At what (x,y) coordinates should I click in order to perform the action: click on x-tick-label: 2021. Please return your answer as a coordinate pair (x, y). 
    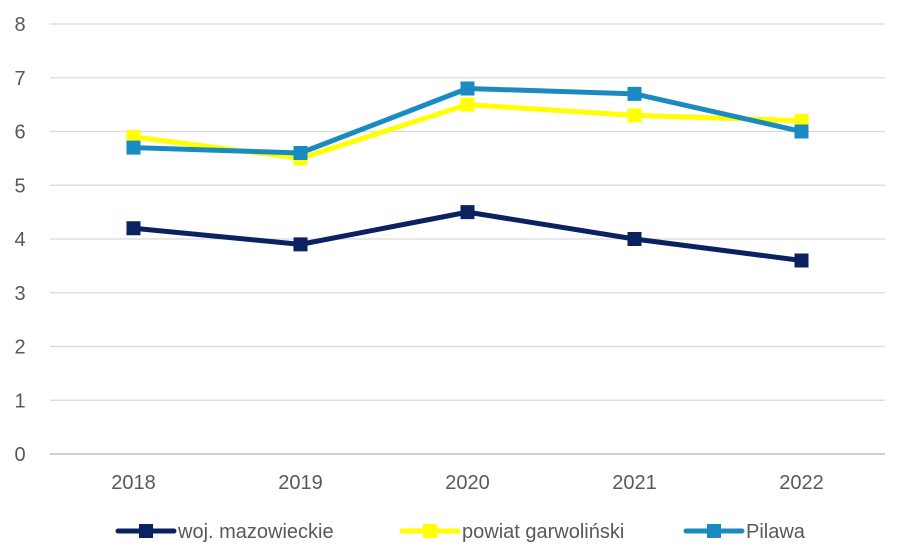
    Looking at the image, I should click on (634, 483).